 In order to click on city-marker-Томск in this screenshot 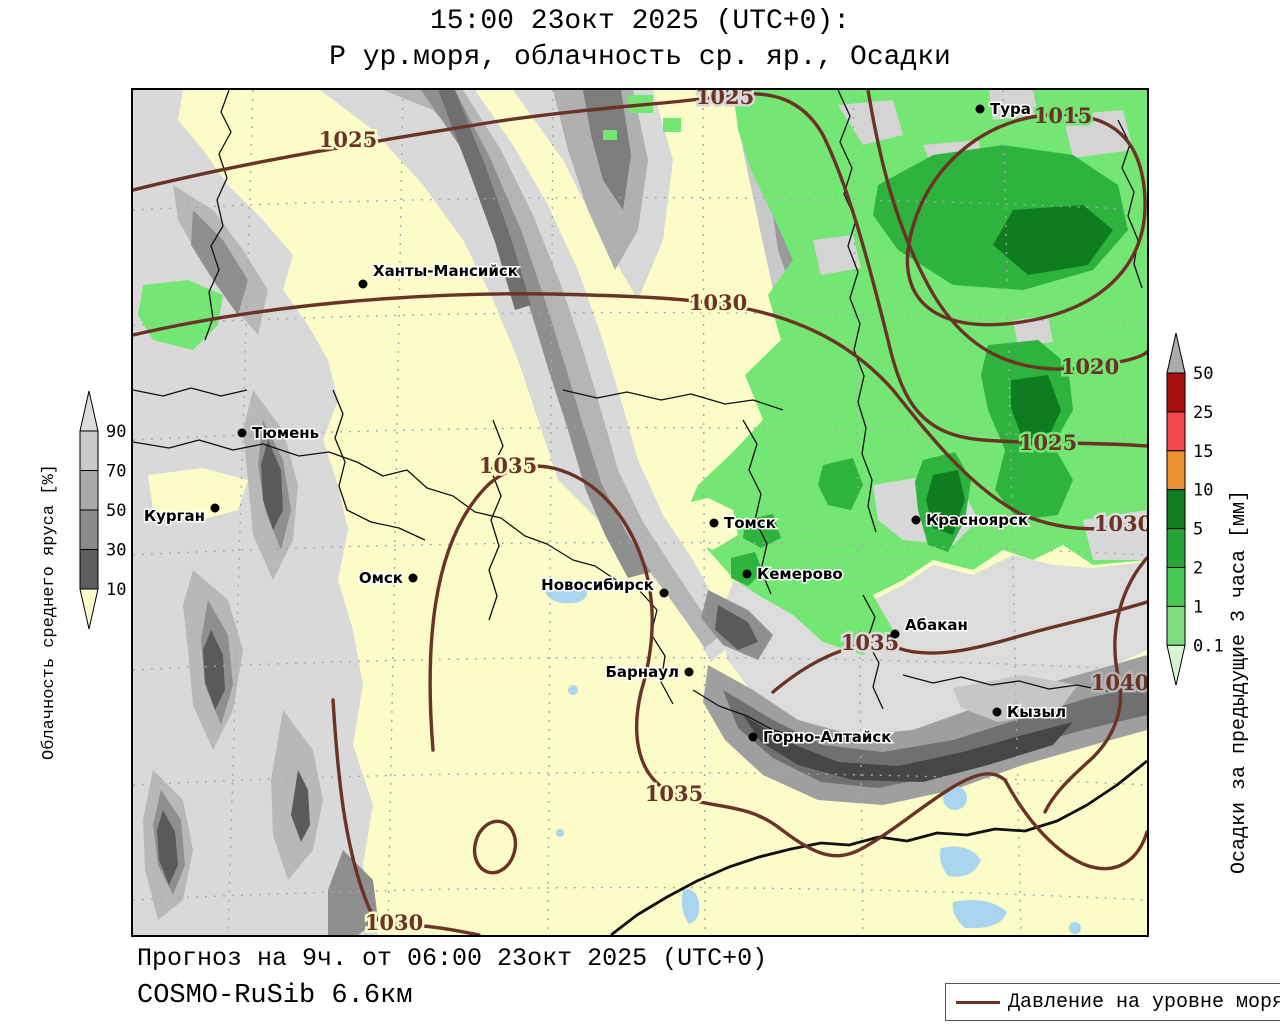, I will do `click(714, 523)`.